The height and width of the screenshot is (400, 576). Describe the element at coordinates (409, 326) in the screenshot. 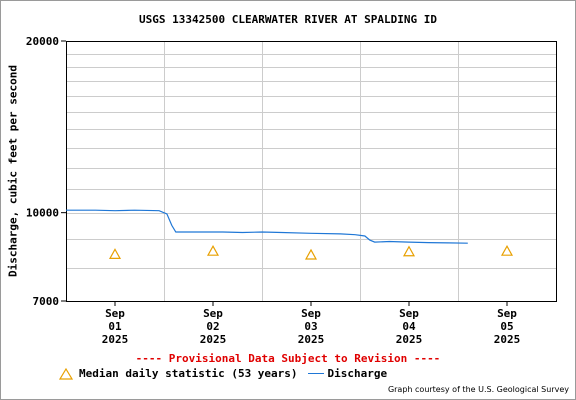

I see `x-tick-label: 04` at that location.